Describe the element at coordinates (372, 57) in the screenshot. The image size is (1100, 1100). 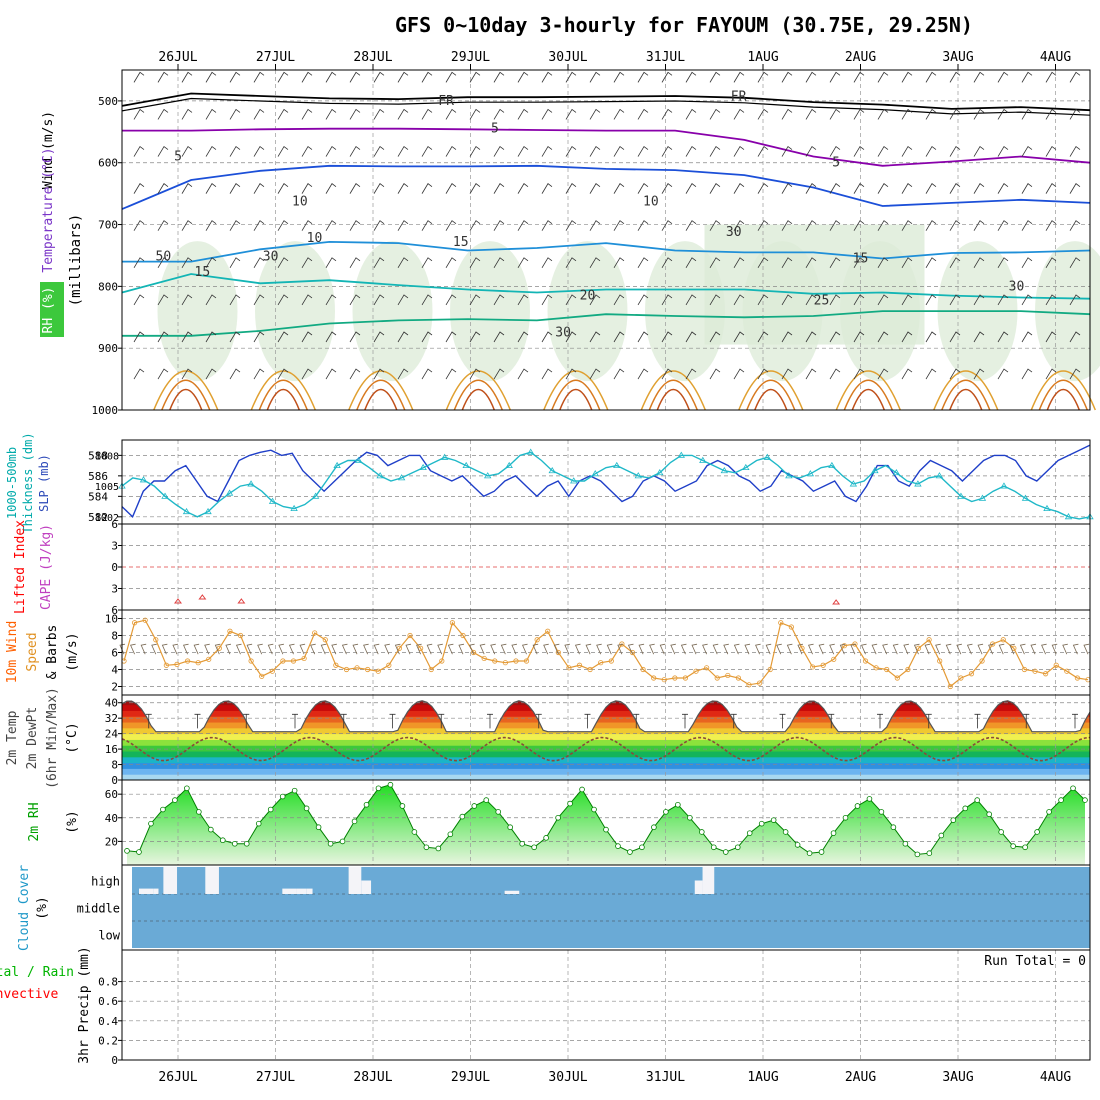
I see `top-date-label: 28JUL` at that location.